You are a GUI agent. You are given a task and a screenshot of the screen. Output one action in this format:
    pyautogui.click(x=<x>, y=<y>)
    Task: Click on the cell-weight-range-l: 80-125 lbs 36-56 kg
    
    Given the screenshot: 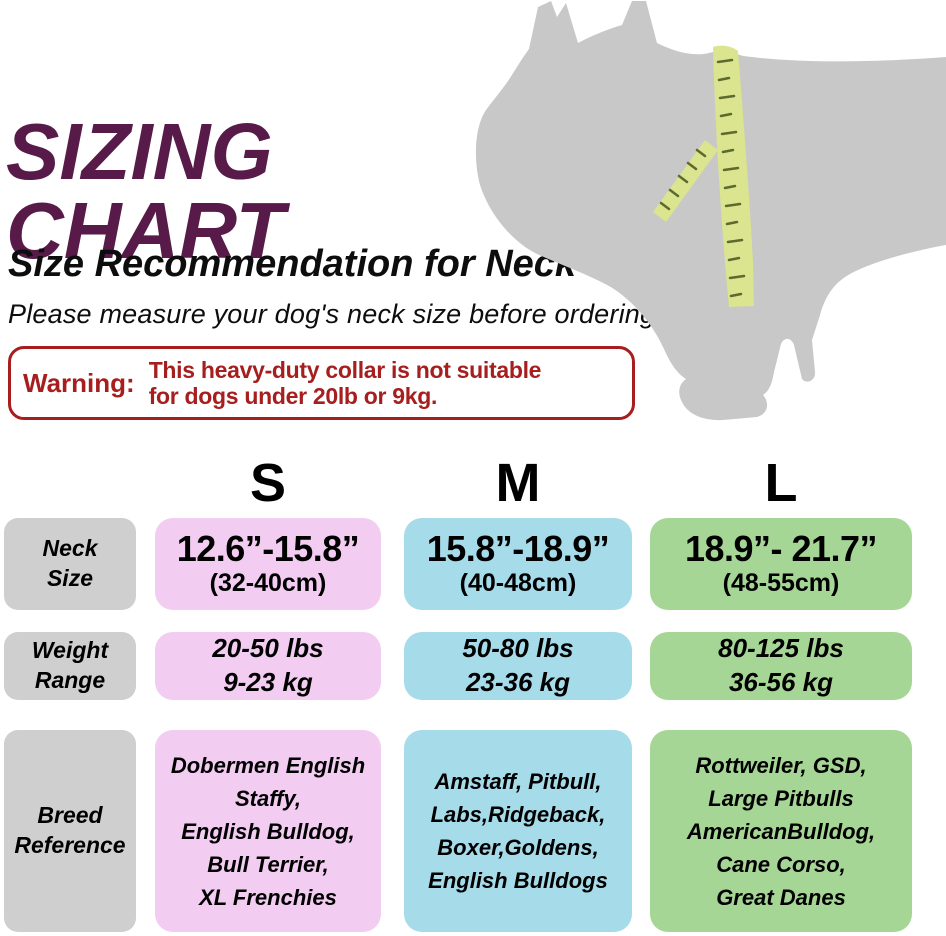 What is the action you would take?
    pyautogui.click(x=781, y=666)
    